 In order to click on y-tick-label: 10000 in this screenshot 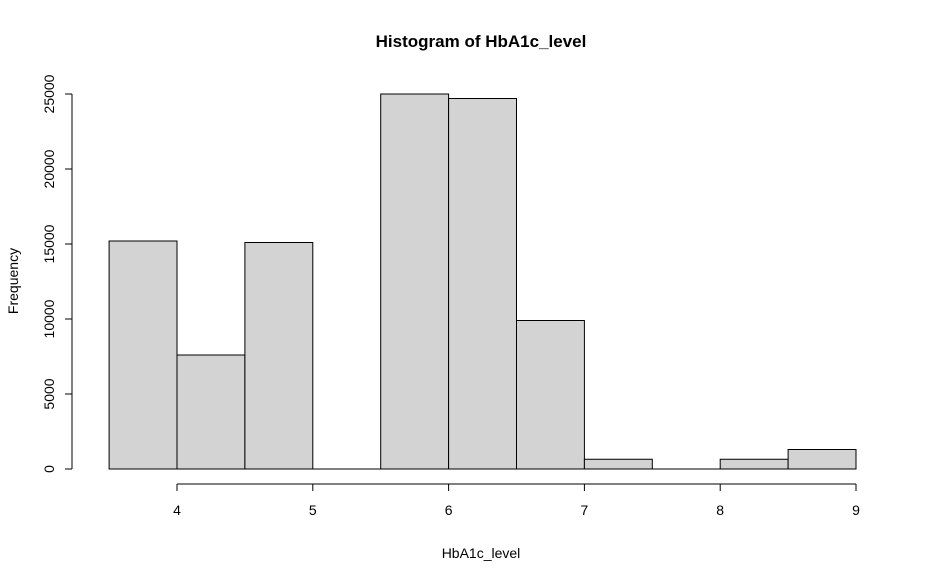, I will do `click(49, 318)`.